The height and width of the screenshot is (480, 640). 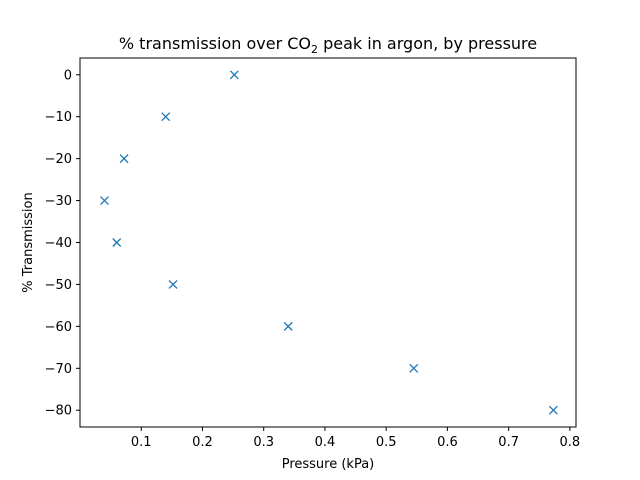 I want to click on x-tick-label: 0.3, so click(x=263, y=442).